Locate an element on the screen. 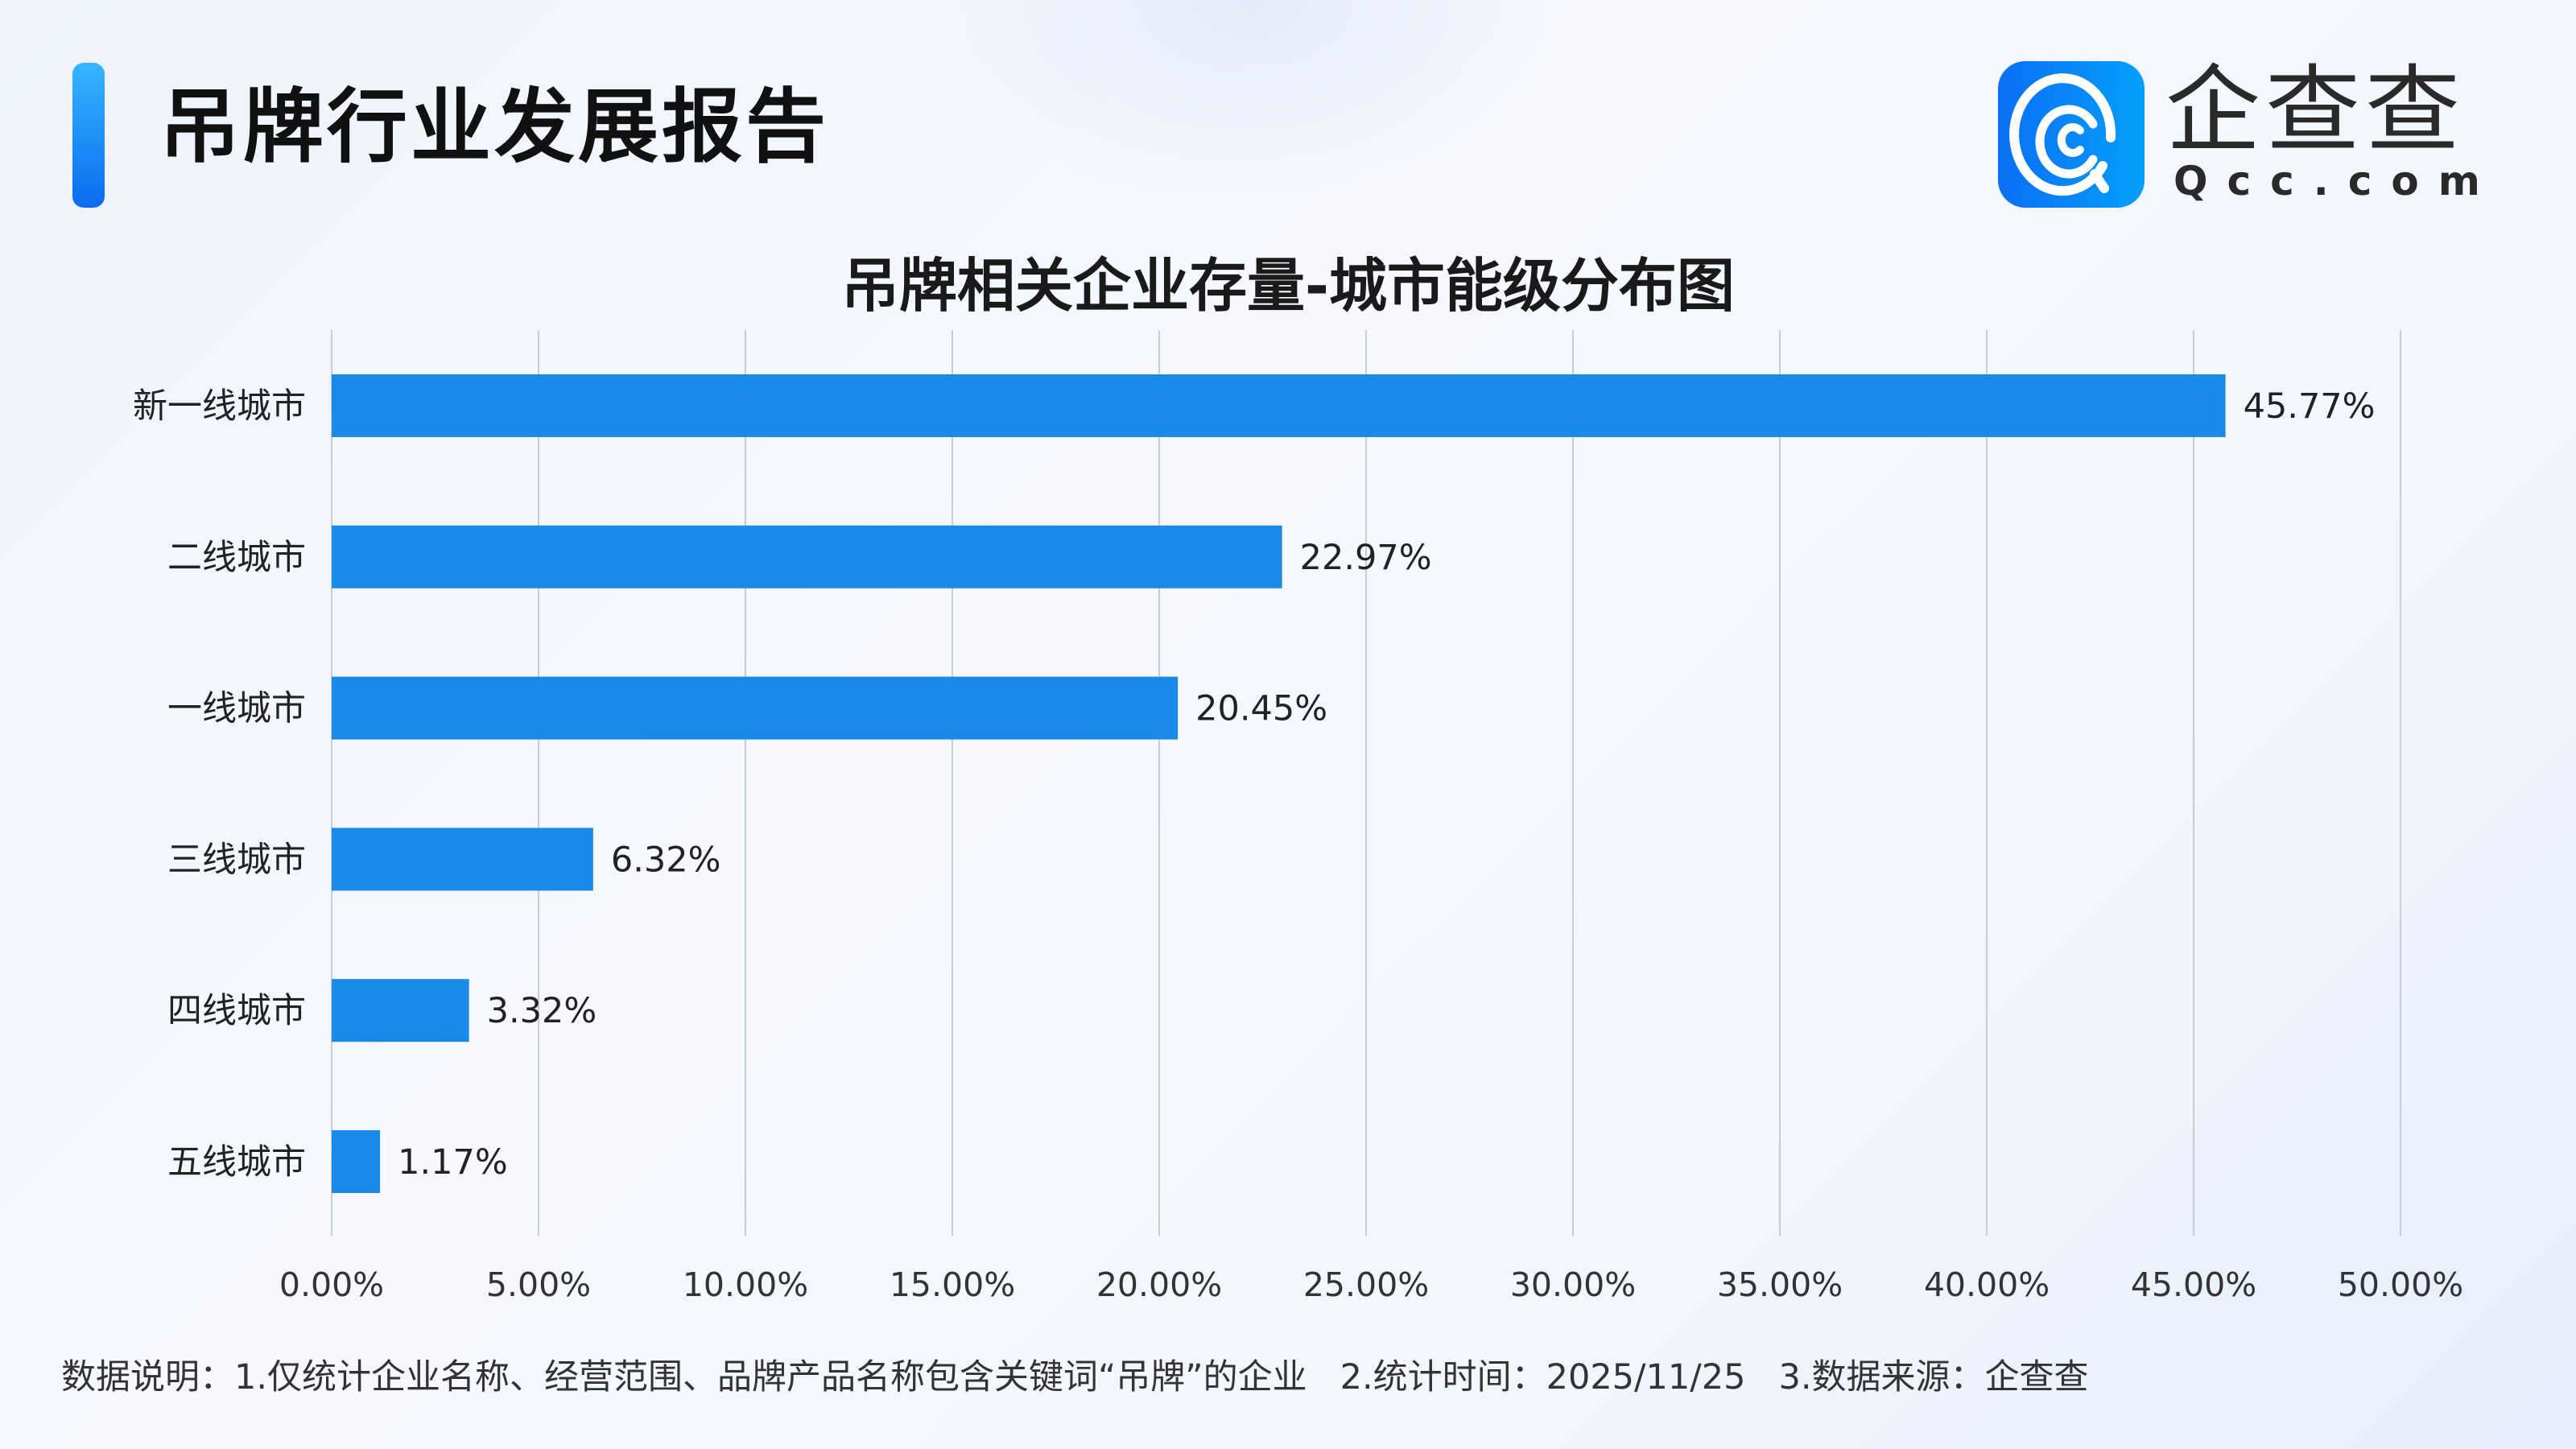 This screenshot has width=2576, height=1449. qcc-logo-text: 企查查 is located at coordinates (2315, 111).